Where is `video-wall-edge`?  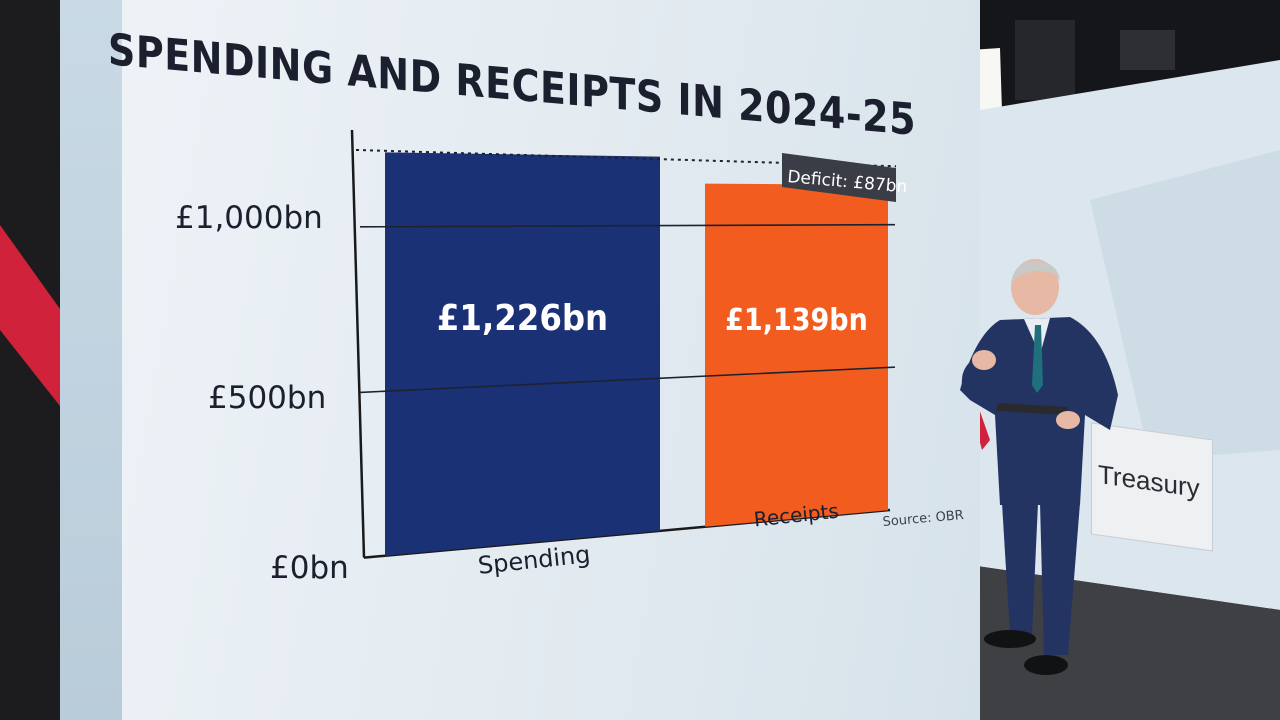
video-wall-edge is located at coordinates (91, 360).